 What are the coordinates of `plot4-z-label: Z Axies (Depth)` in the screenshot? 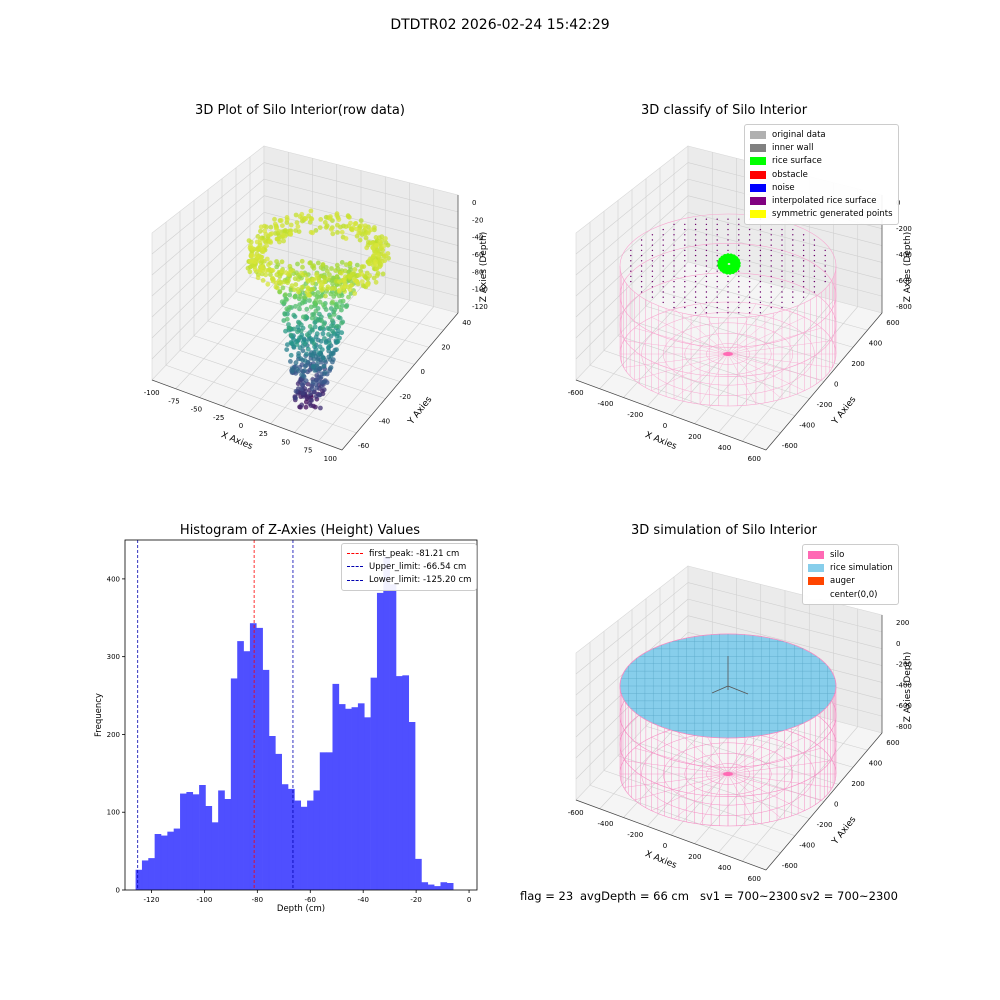 It's located at (908, 687).